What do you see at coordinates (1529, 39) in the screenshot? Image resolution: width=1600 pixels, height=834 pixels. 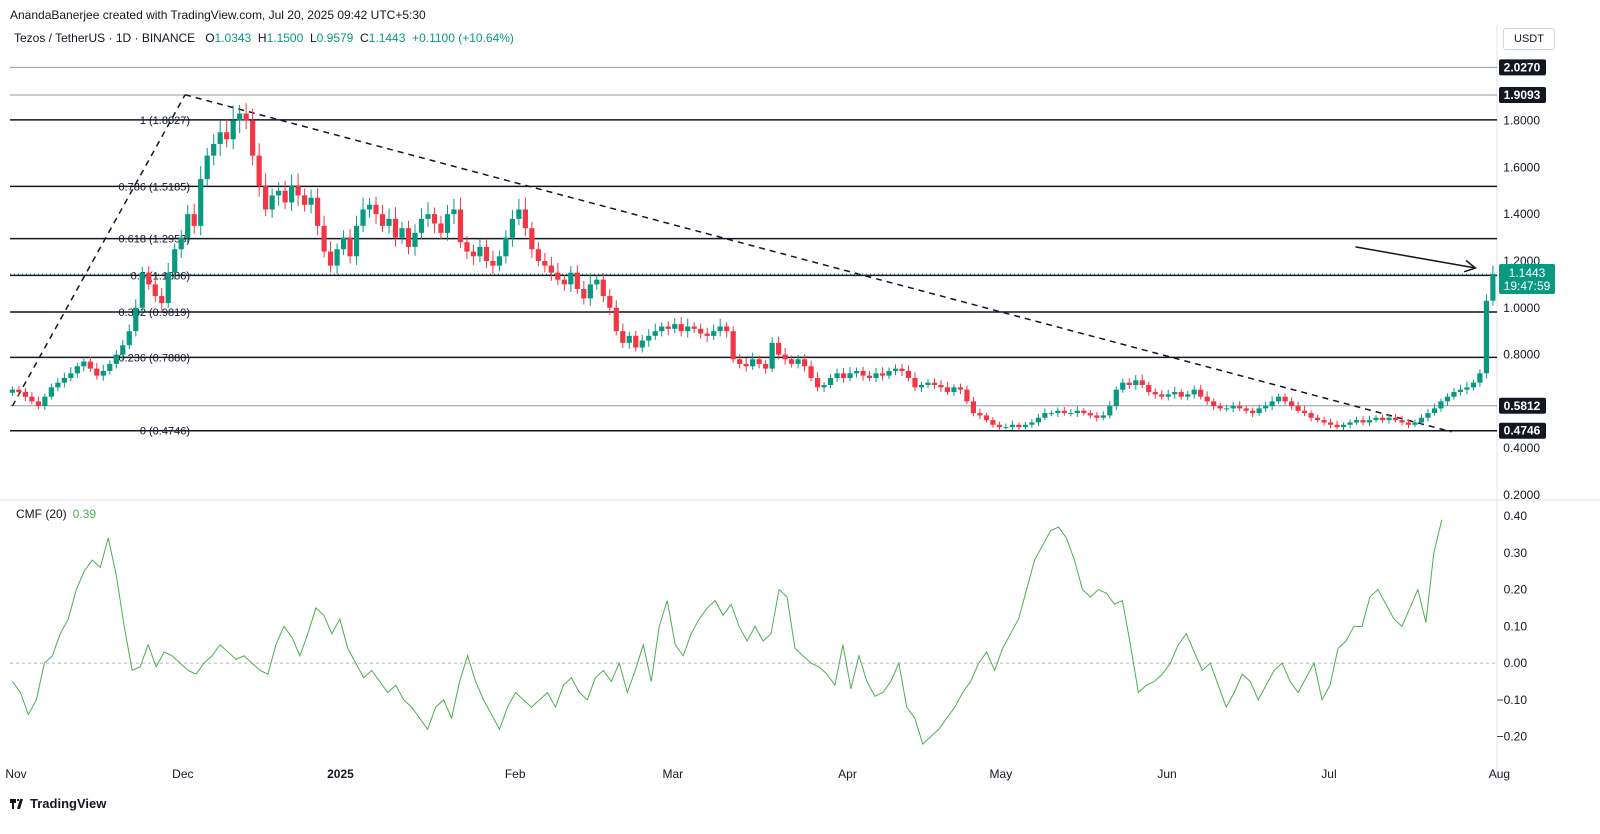 I see `currency-button: USDT` at bounding box center [1529, 39].